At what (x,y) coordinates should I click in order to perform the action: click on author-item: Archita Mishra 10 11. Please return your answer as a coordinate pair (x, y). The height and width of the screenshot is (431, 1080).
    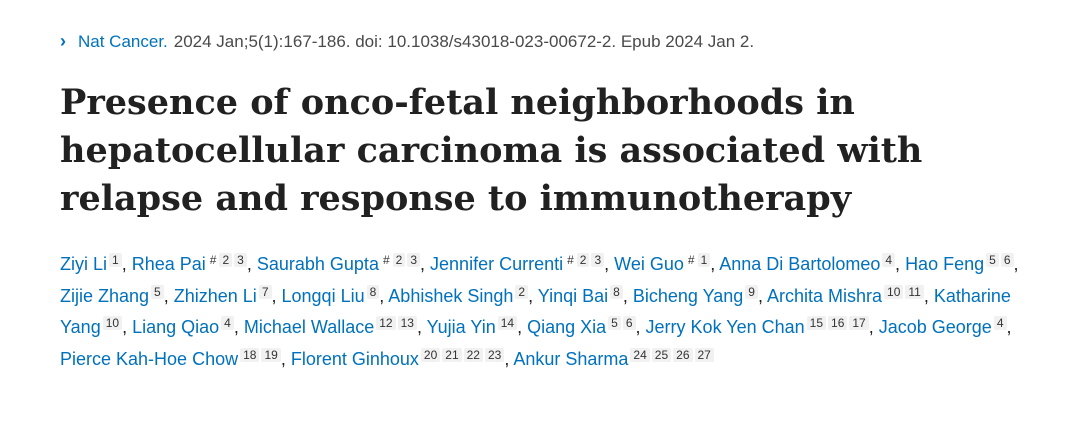
    Looking at the image, I should click on (845, 295).